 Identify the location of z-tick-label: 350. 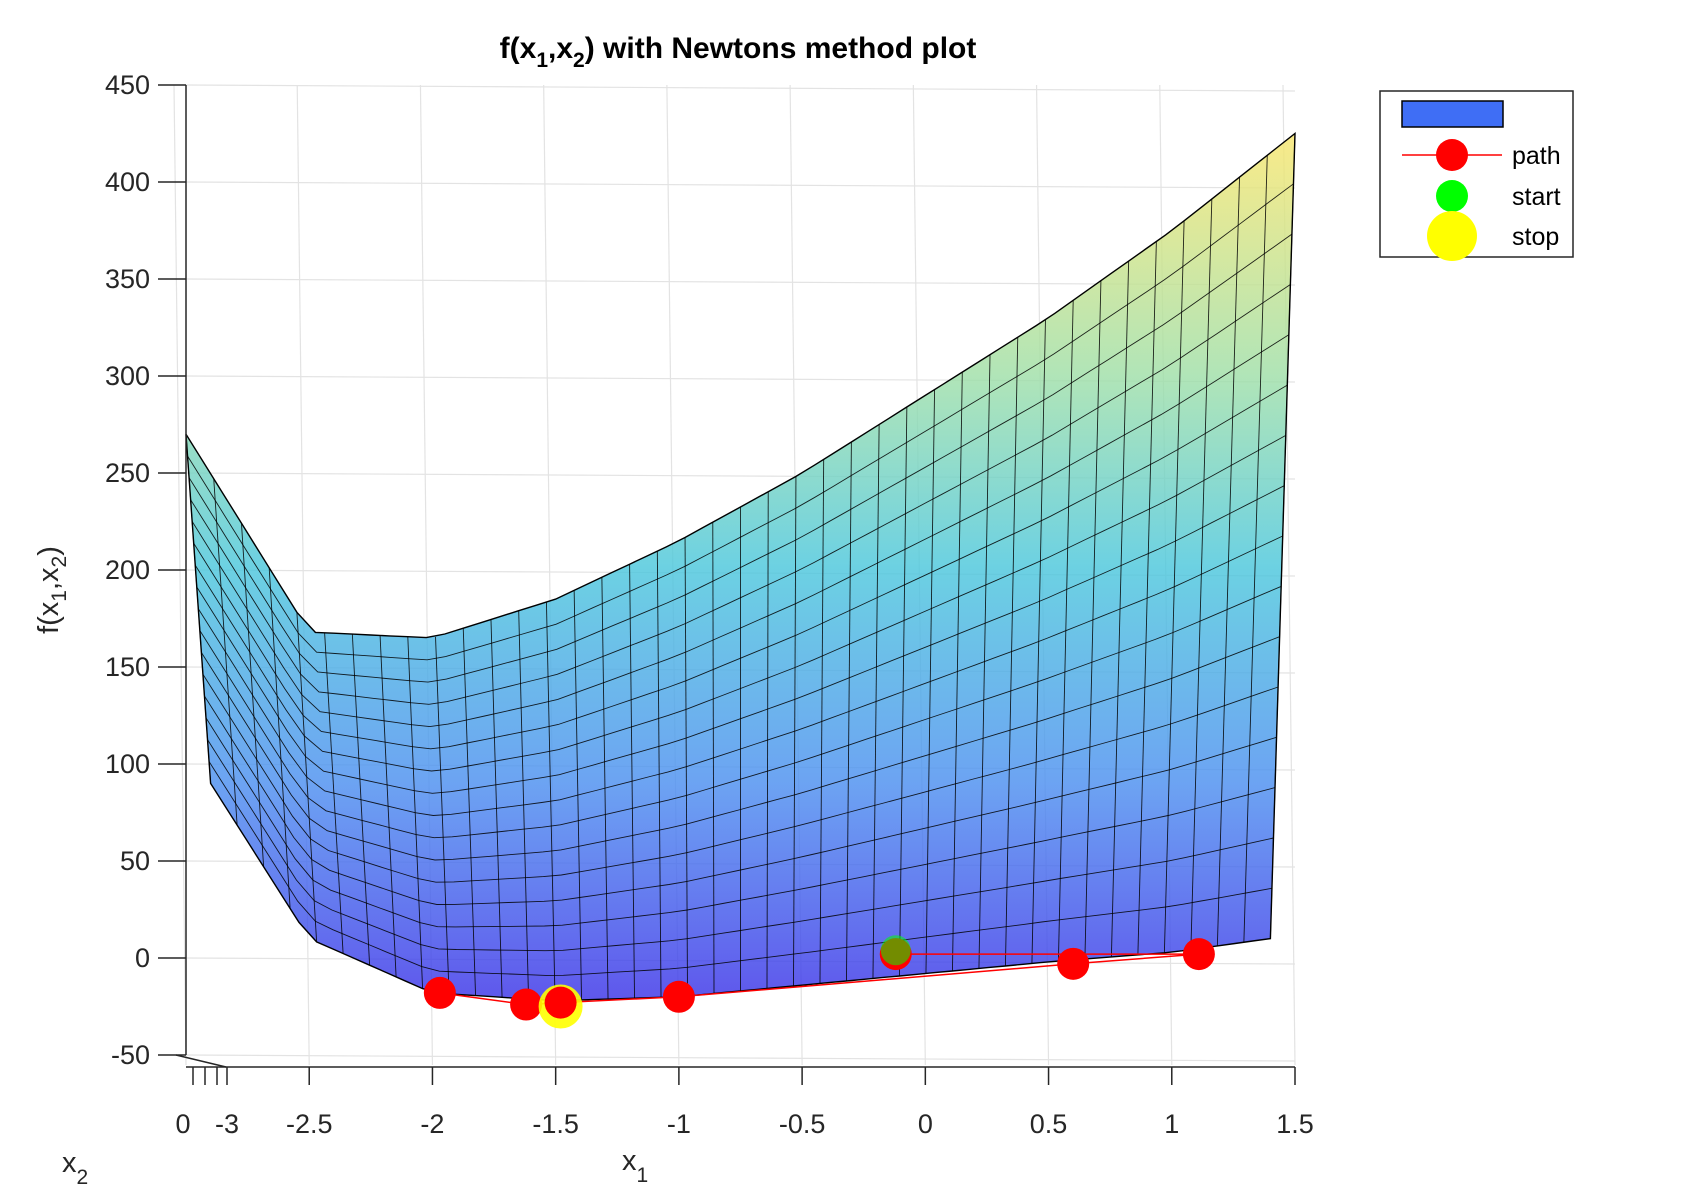
(127, 279).